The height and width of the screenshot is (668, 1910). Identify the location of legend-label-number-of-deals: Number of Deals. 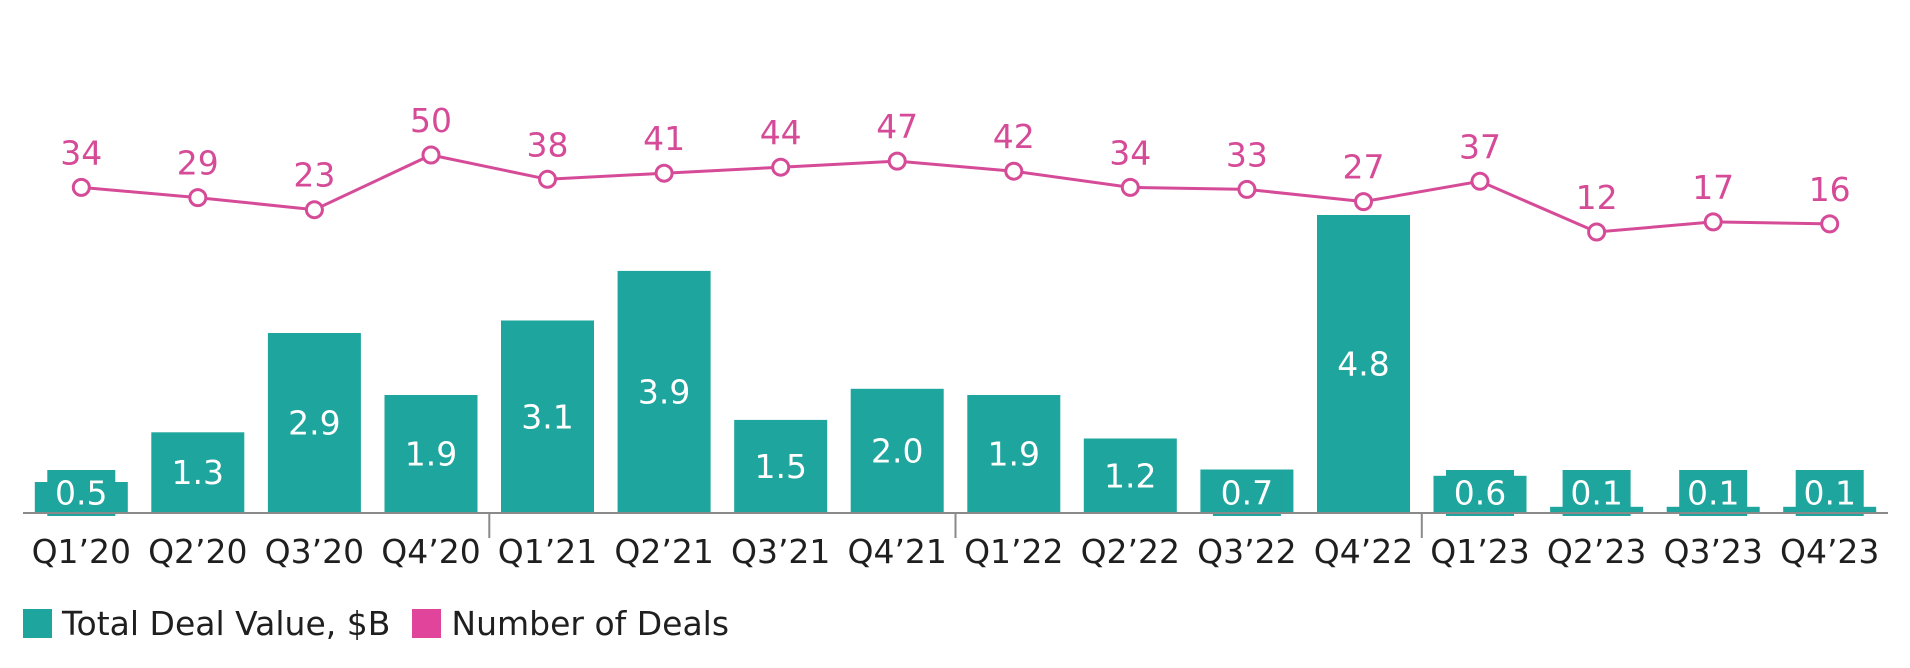
(590, 623).